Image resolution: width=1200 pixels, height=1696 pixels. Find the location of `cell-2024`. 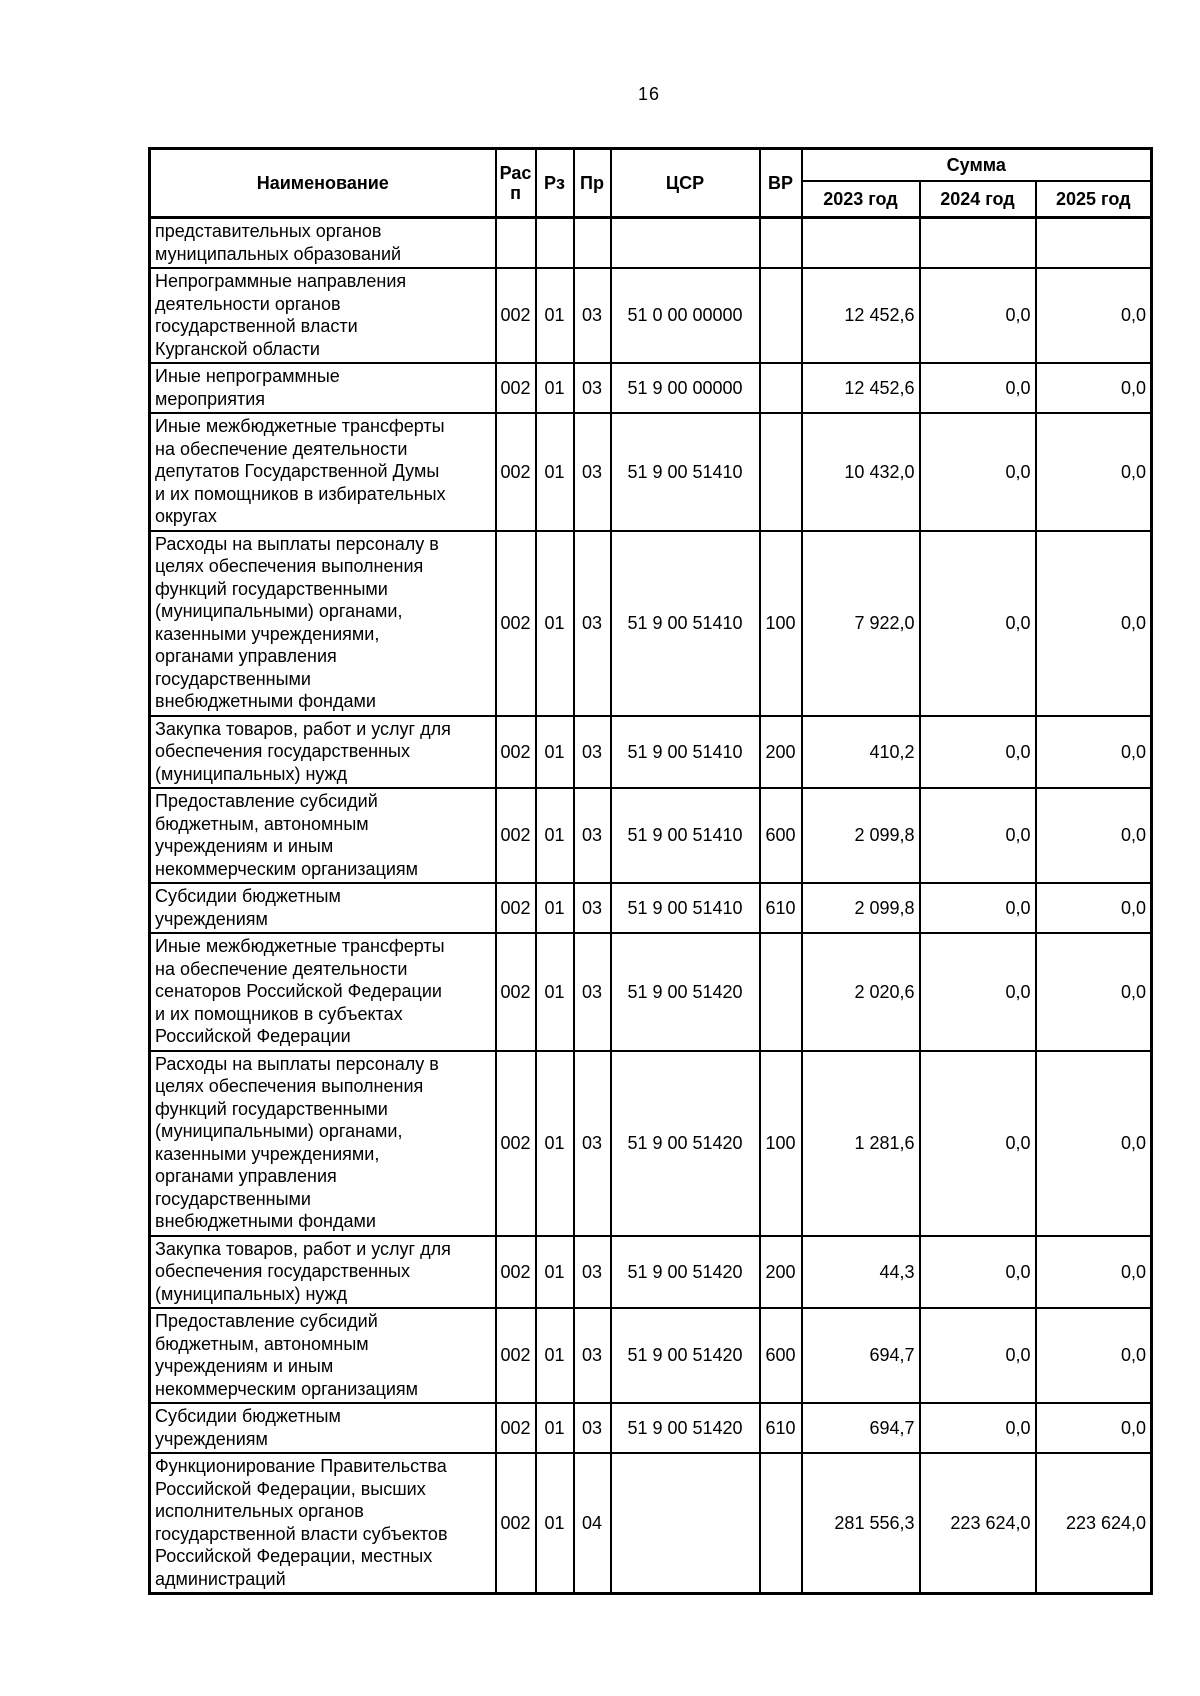

cell-2024 is located at coordinates (977, 242).